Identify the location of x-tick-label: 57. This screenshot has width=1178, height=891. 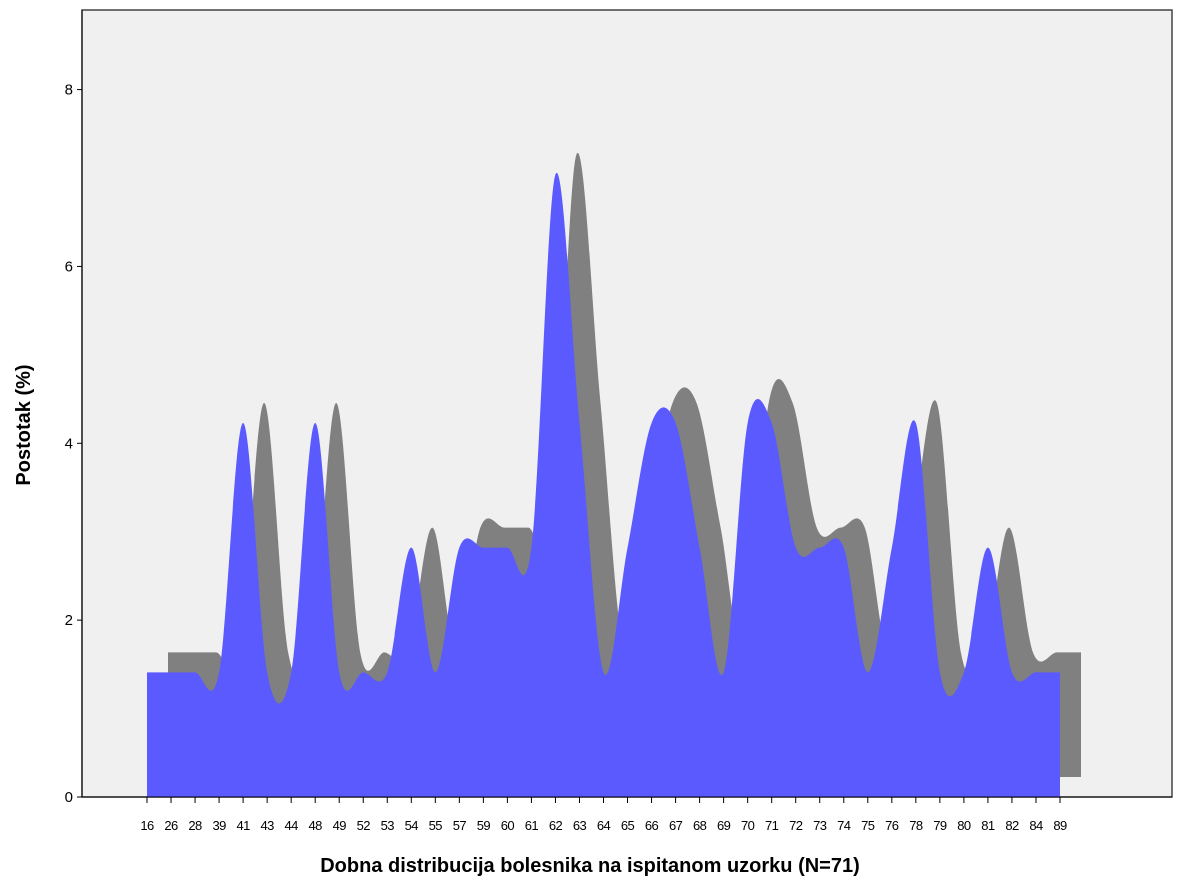
(460, 825).